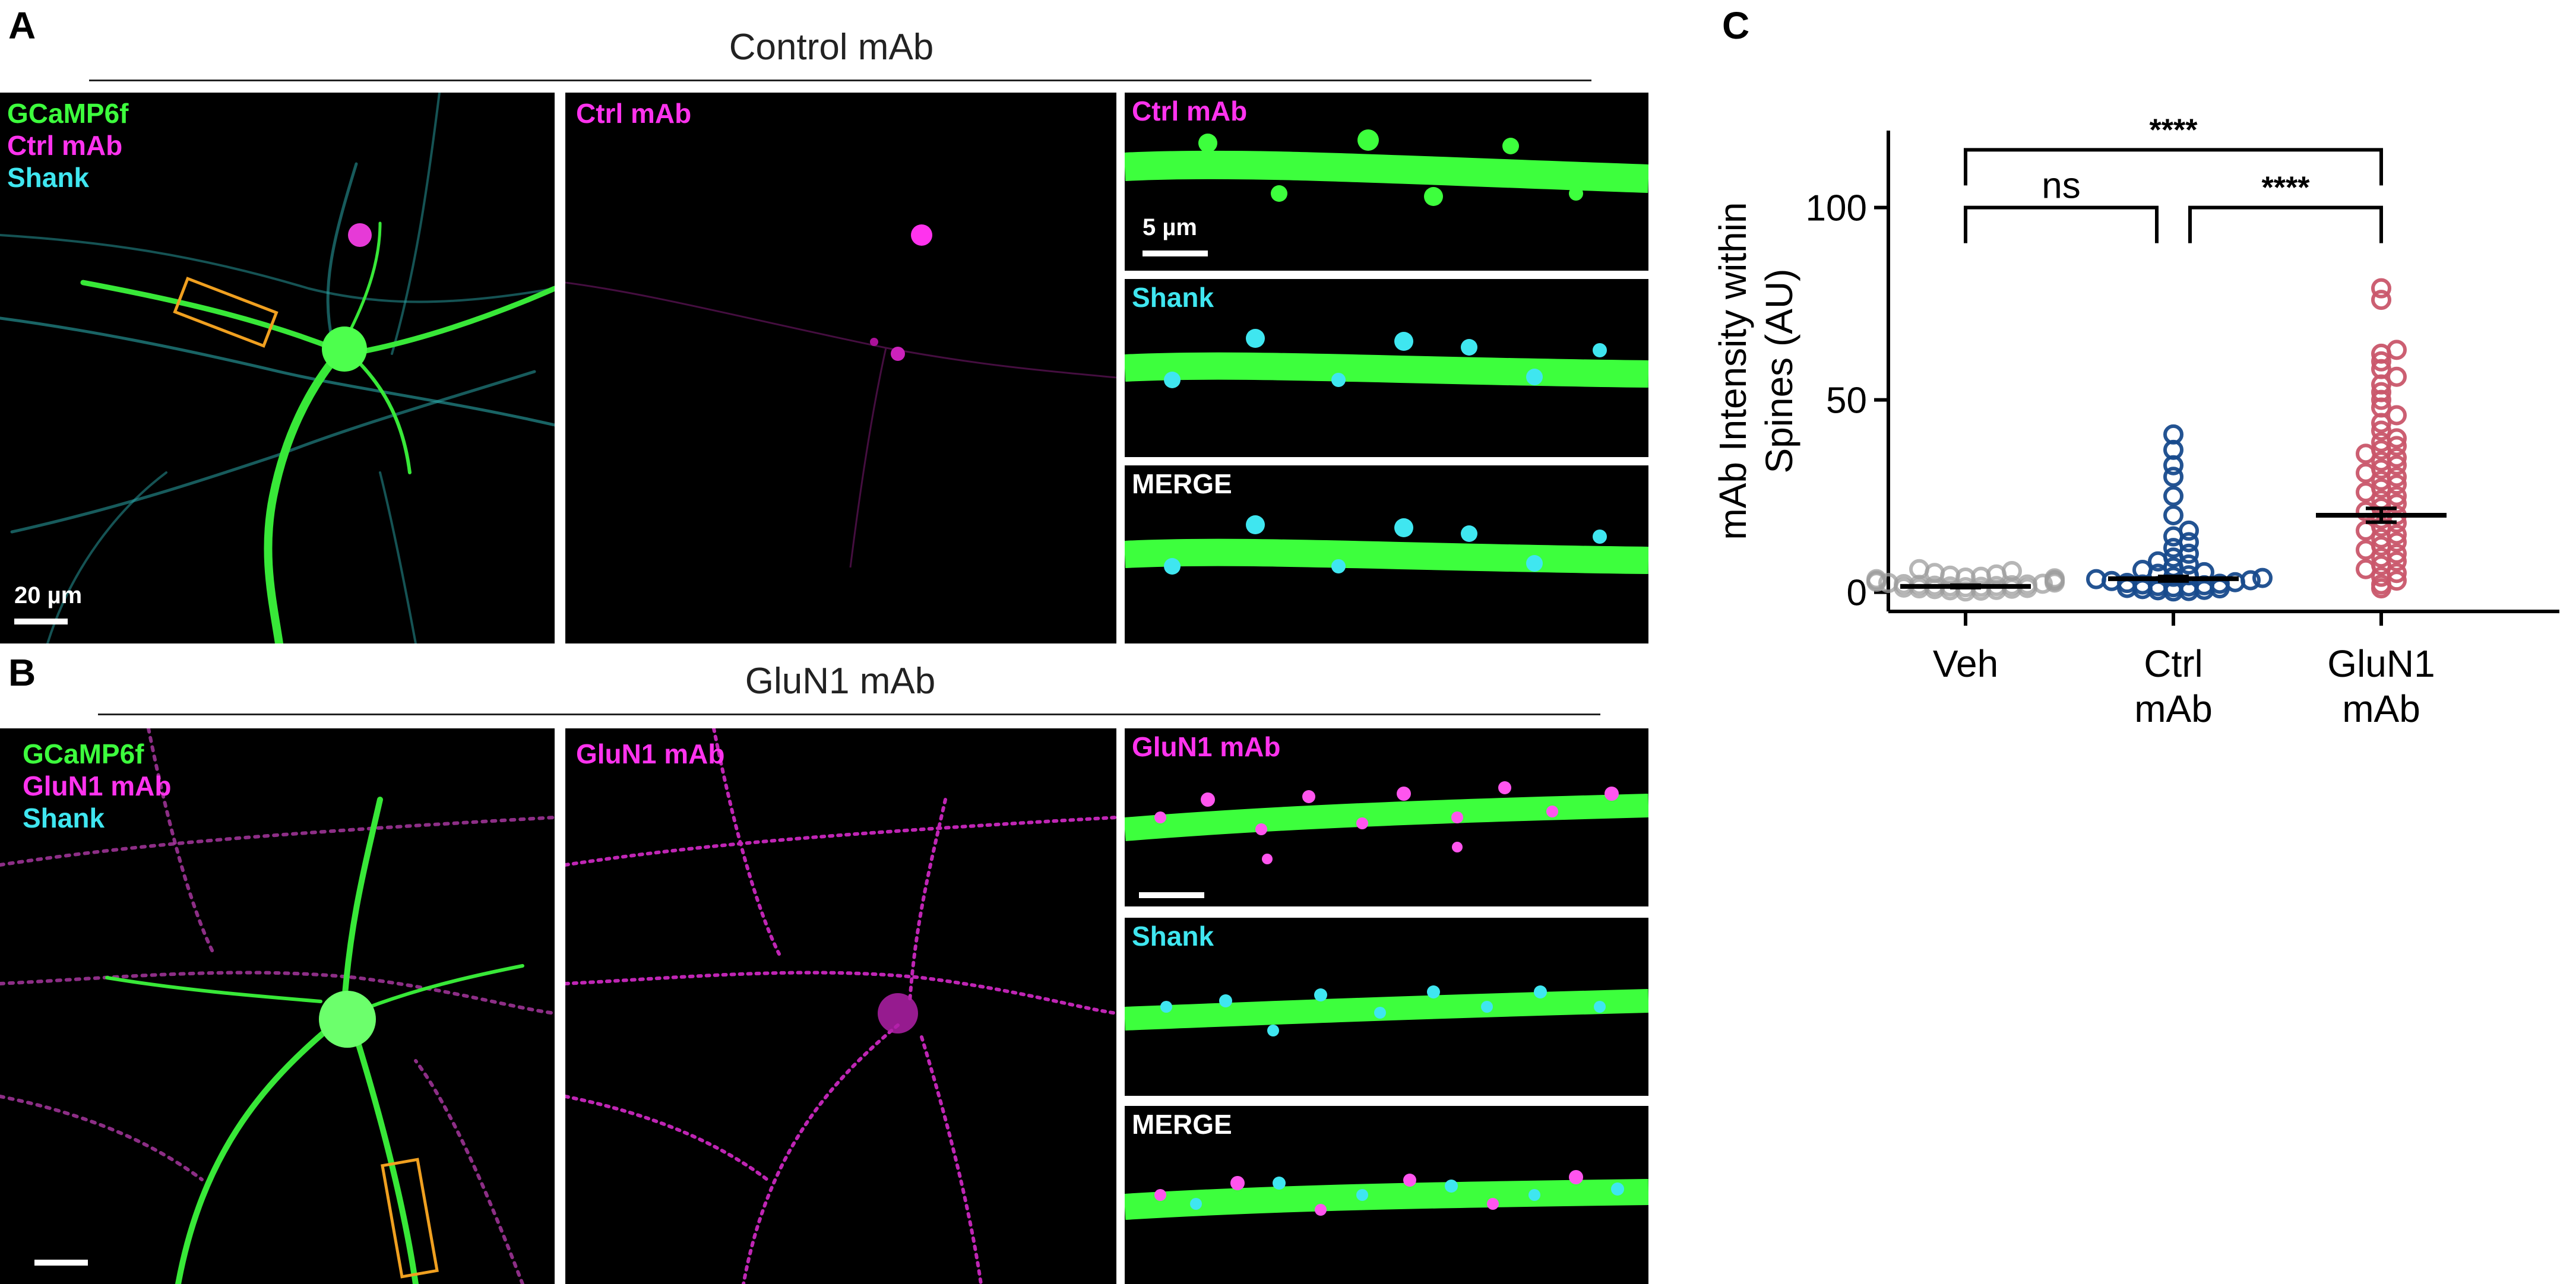 This screenshot has height=1284, width=2576. What do you see at coordinates (840, 682) in the screenshot?
I see `panel-b-title: GluN1 mAb` at bounding box center [840, 682].